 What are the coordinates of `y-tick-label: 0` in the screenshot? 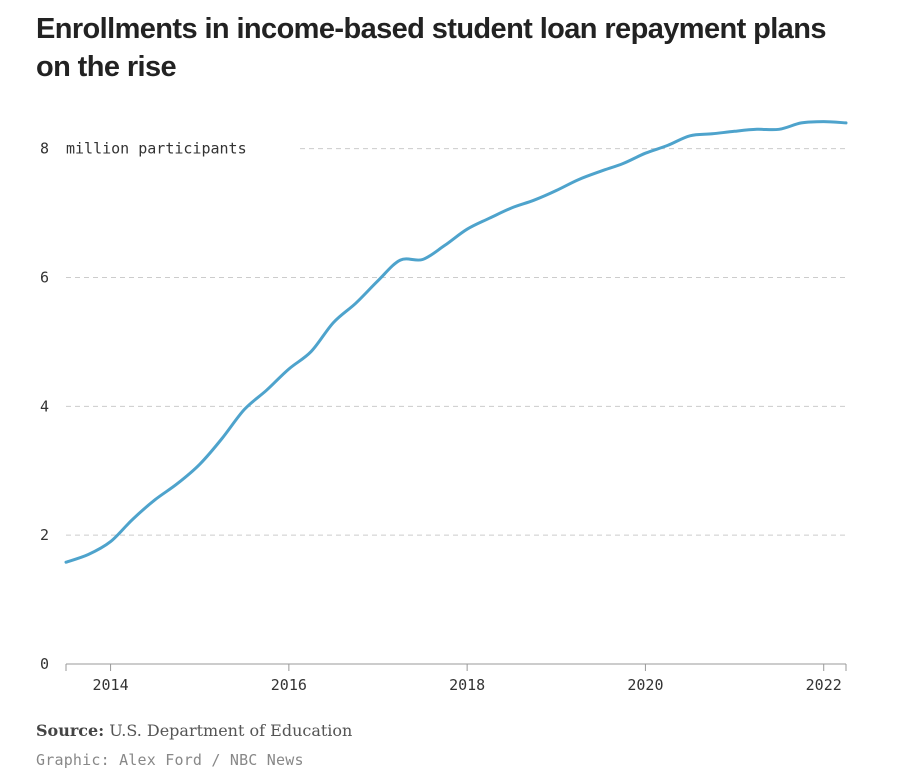 It's located at (44, 664).